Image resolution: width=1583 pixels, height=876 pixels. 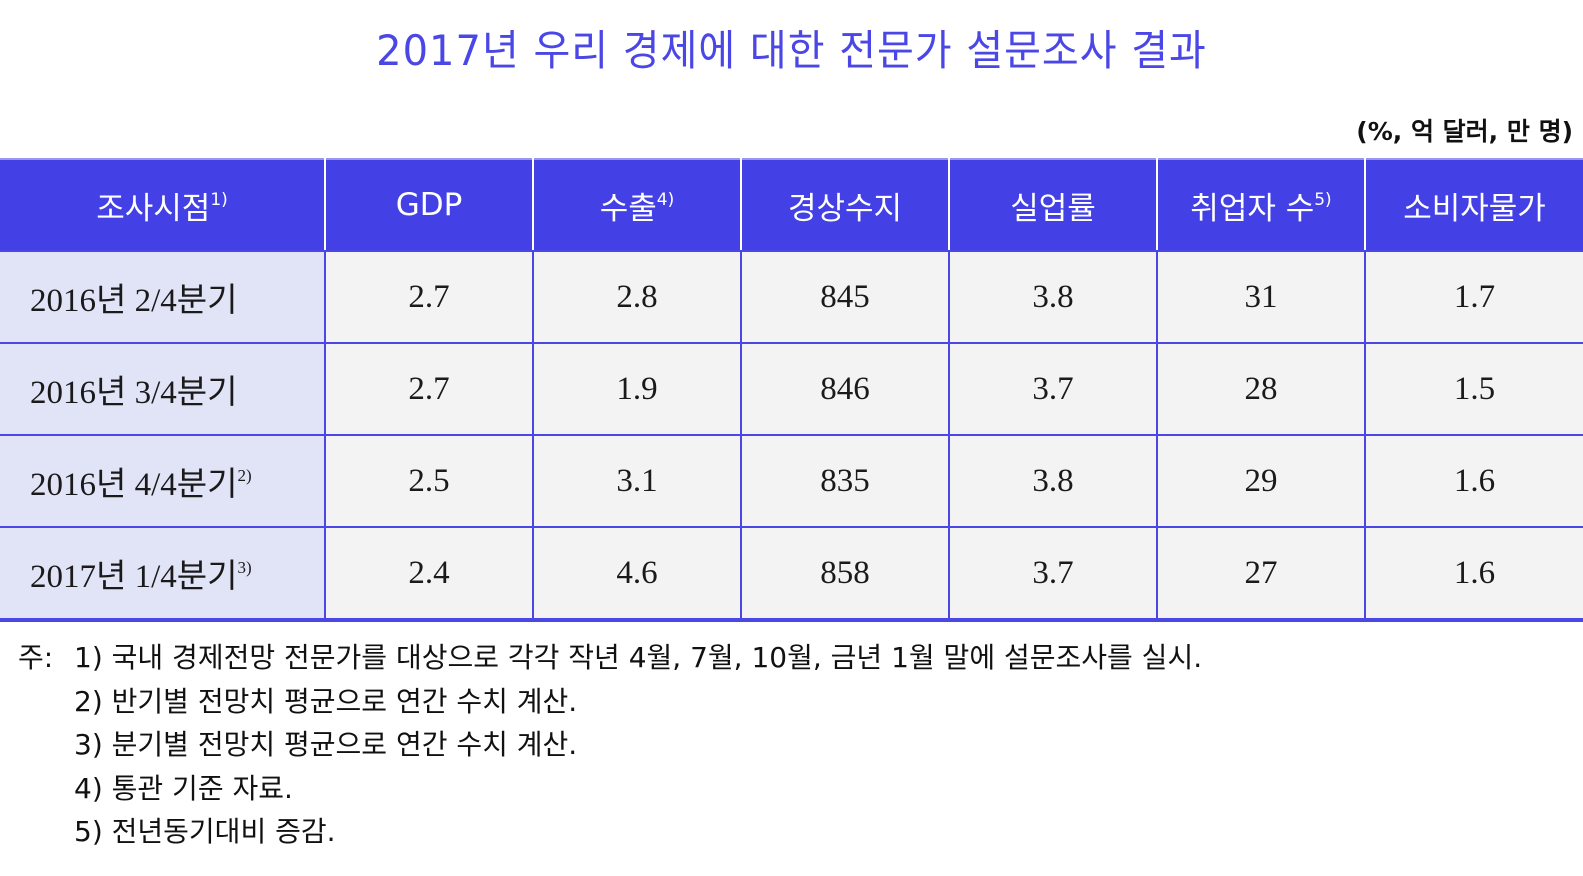 I want to click on table-row: 2017년 1/4분기3) 2.4 4.6 858 3.7 27 1.6, so click(x=791, y=574).